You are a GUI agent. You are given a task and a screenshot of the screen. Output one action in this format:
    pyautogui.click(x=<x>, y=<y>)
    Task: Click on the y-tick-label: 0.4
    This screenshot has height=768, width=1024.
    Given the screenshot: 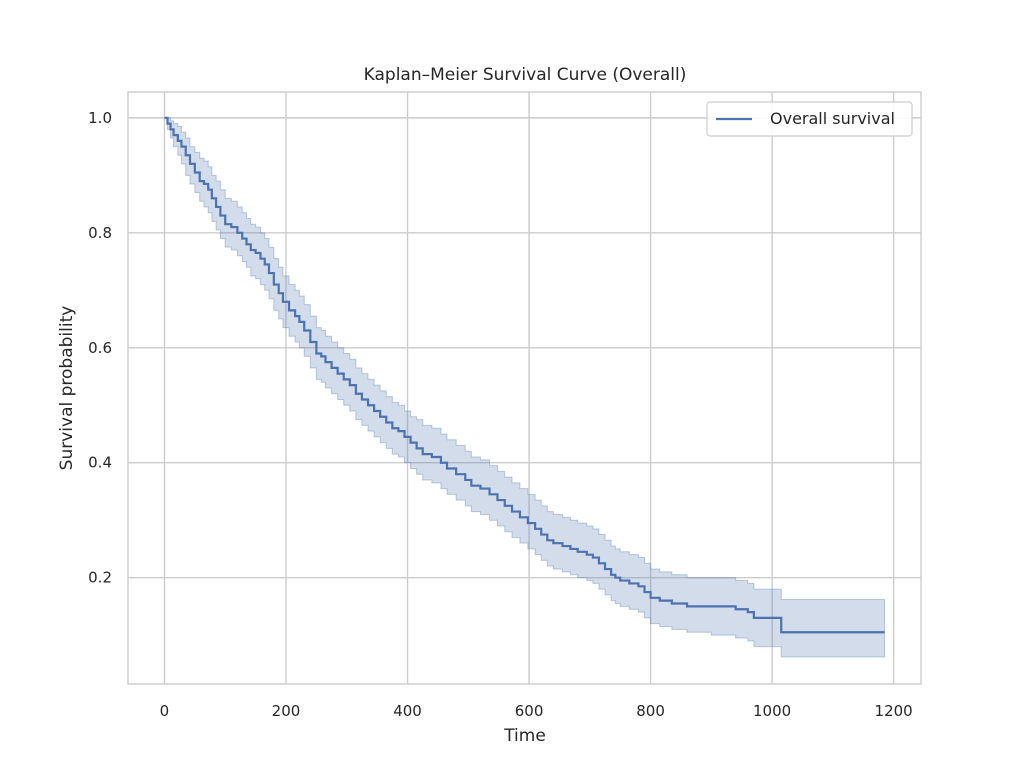 What is the action you would take?
    pyautogui.click(x=100, y=463)
    